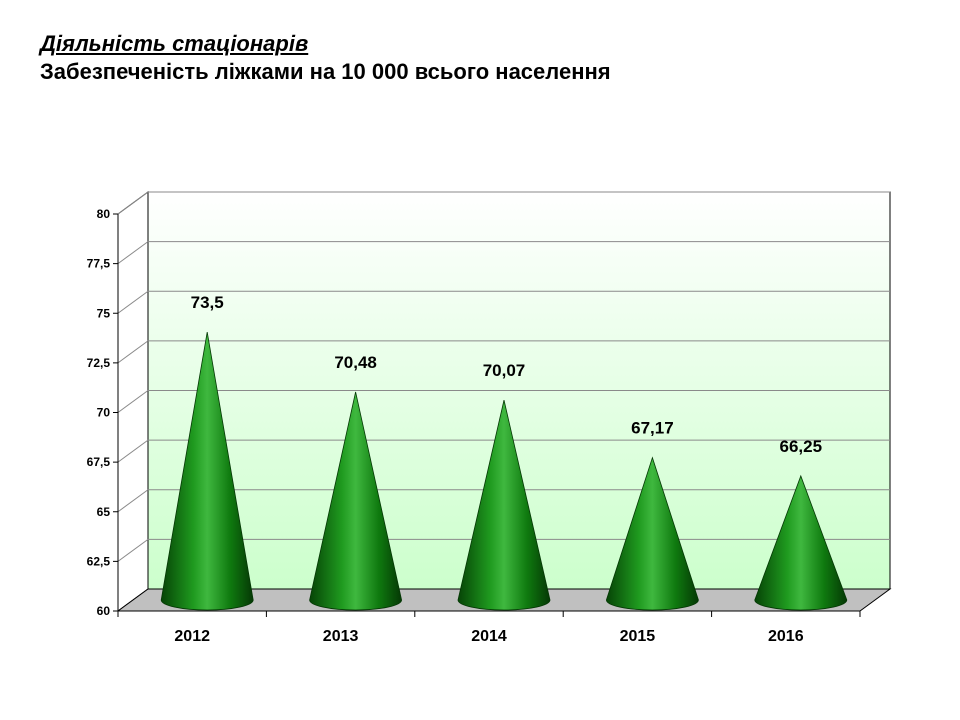 This screenshot has width=960, height=720. I want to click on y-tick-label: 65, so click(104, 512).